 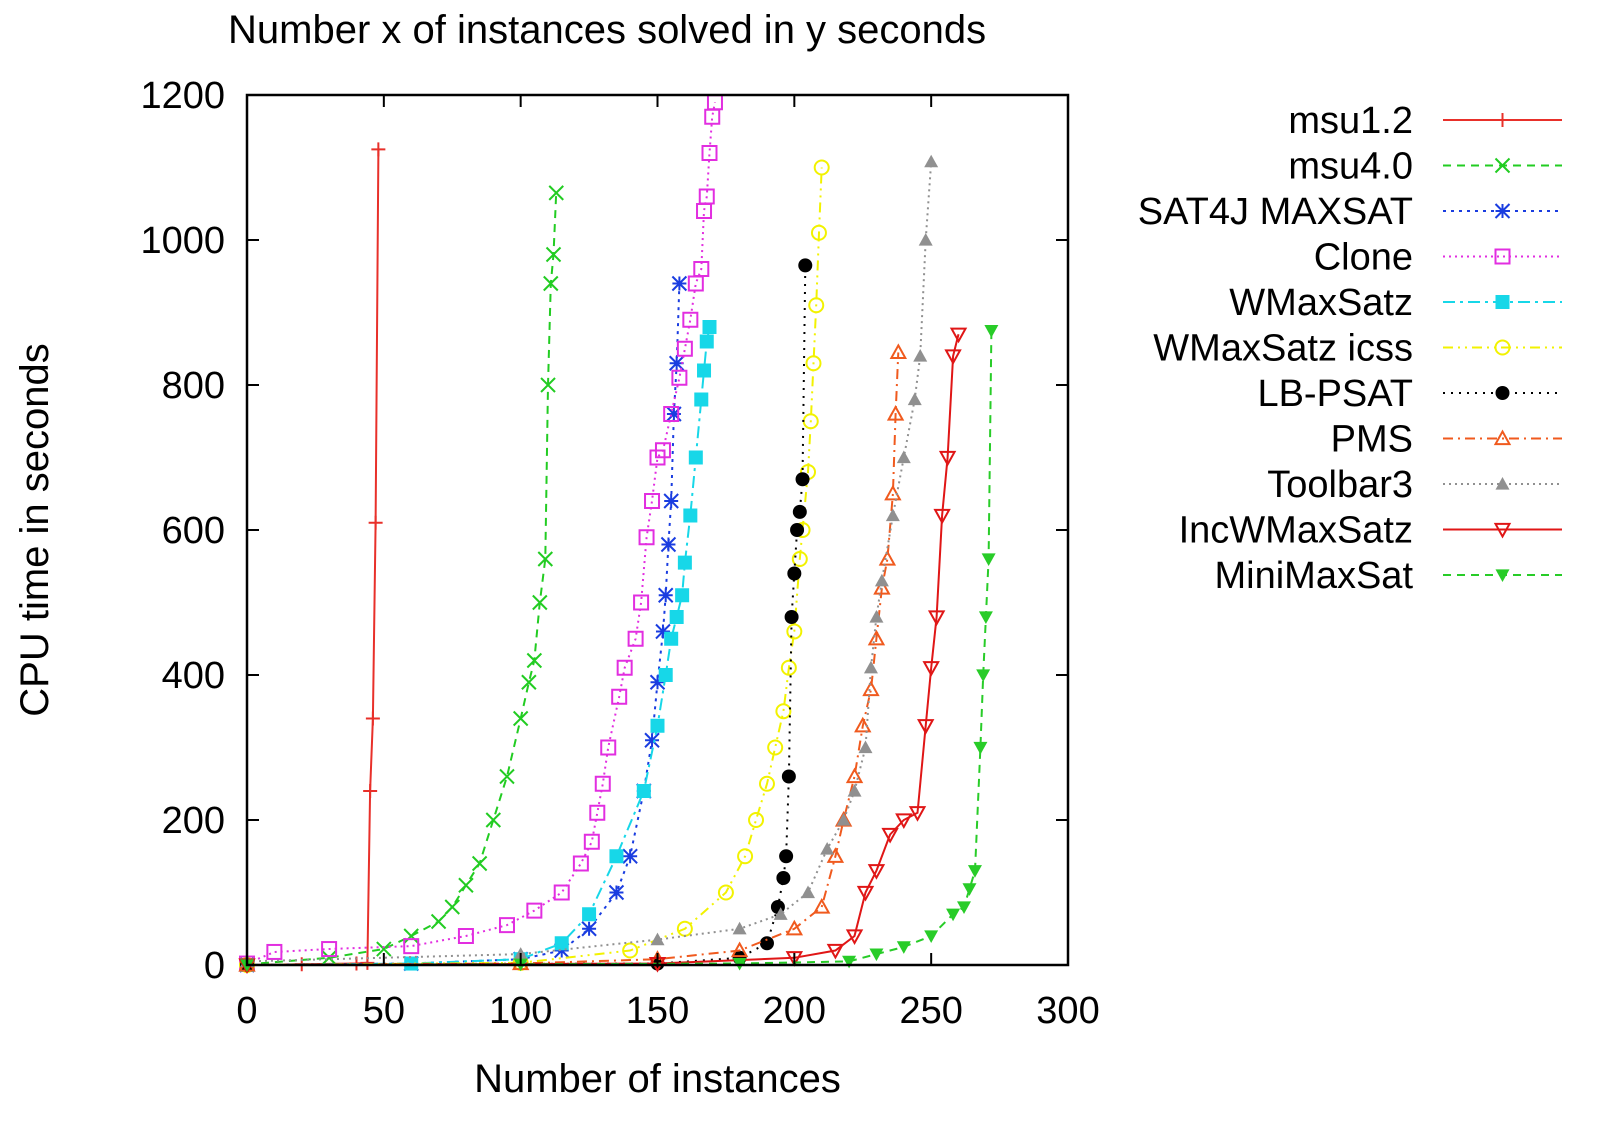 What do you see at coordinates (1350, 167) in the screenshot?
I see `legend-label: msu4.0` at bounding box center [1350, 167].